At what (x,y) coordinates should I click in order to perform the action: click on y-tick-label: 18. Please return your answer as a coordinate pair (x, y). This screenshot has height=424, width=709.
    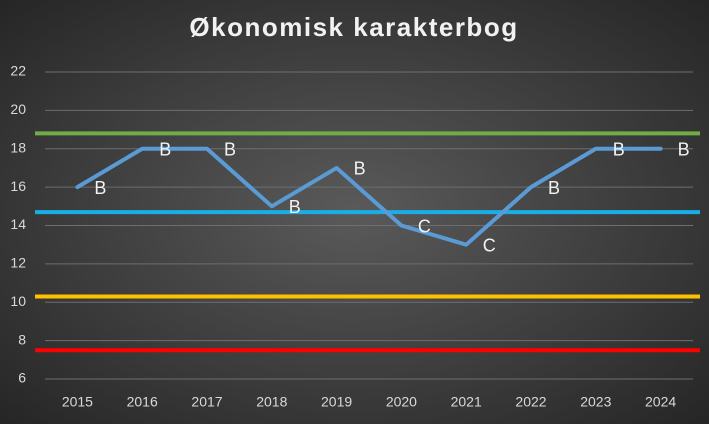
    Looking at the image, I should click on (18, 147).